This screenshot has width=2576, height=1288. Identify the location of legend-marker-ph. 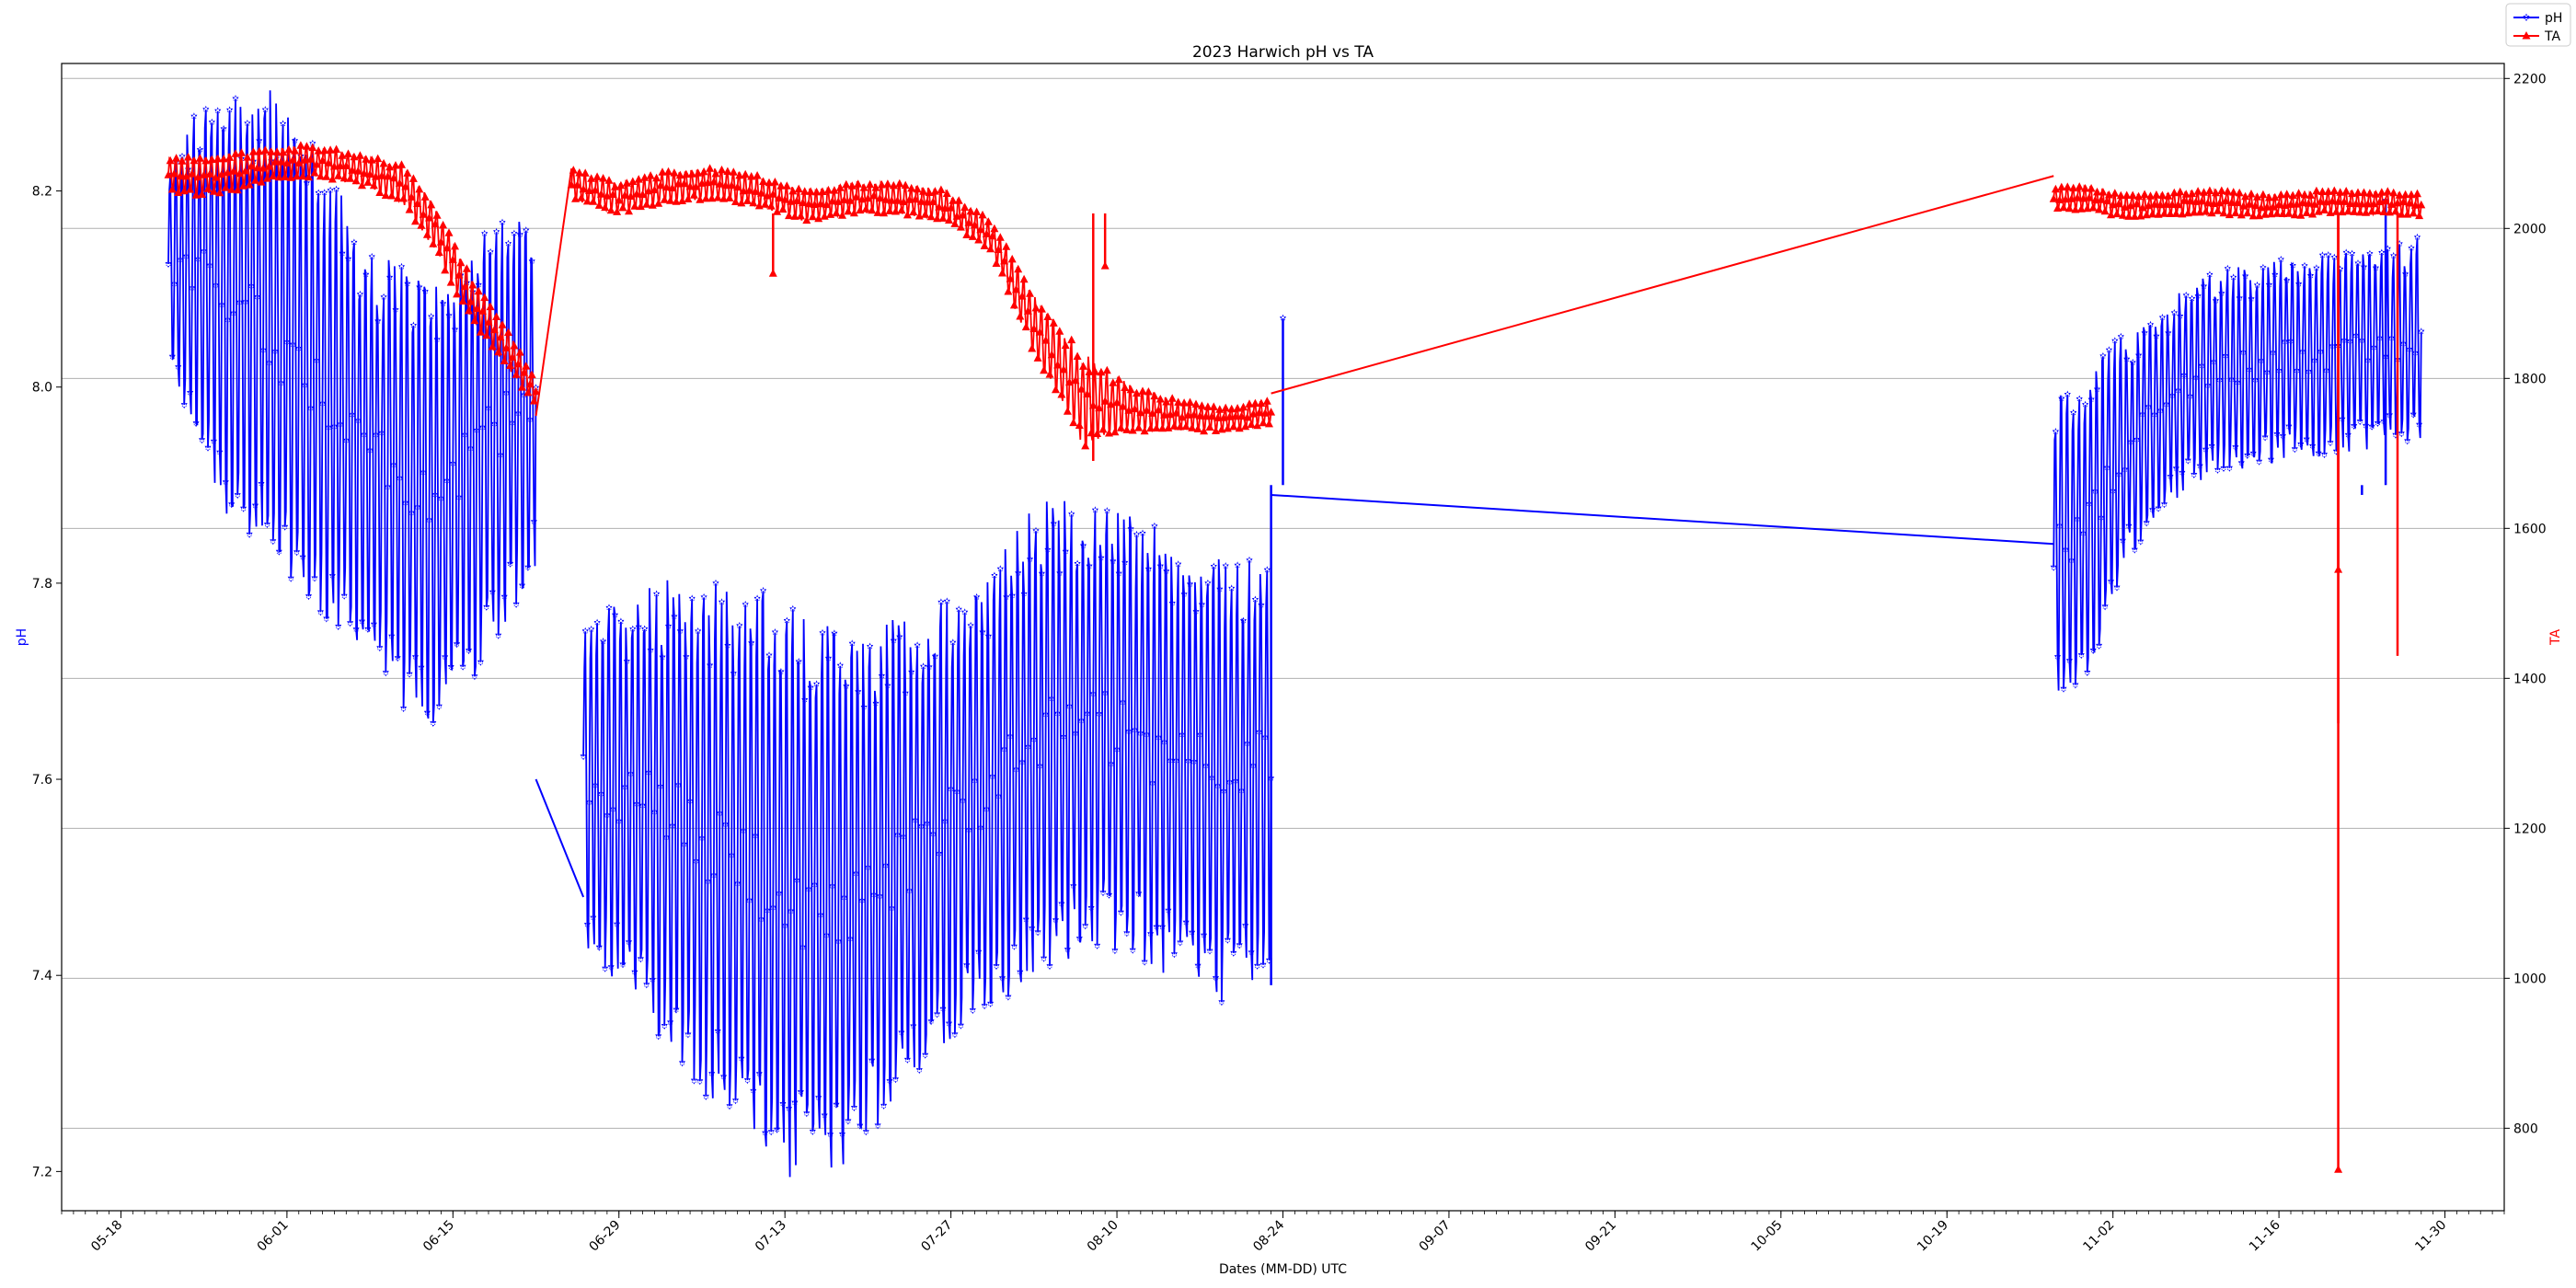
(2526, 17).